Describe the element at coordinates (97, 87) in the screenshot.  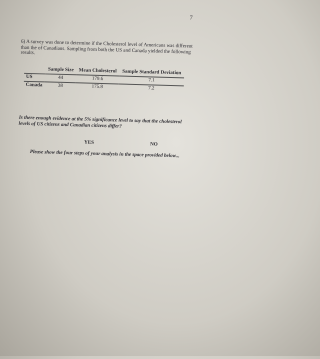
I see `table-cell: 175.8` at that location.